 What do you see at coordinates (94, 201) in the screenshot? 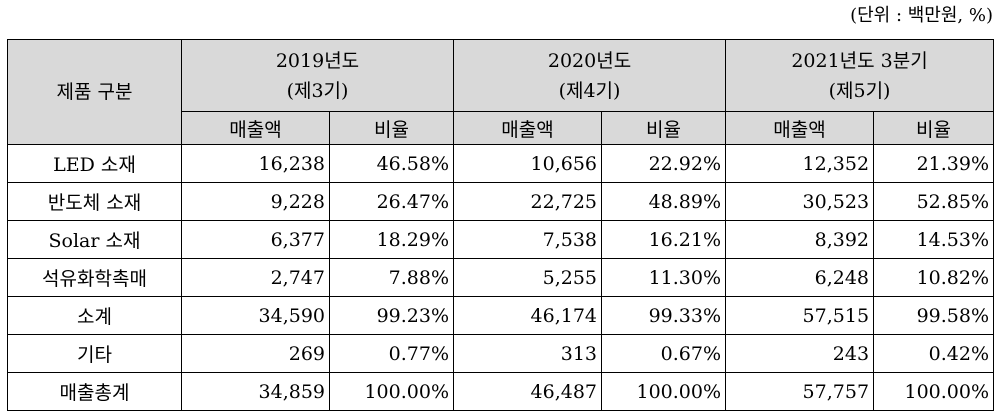
I see `row-label: 반도체 소재` at bounding box center [94, 201].